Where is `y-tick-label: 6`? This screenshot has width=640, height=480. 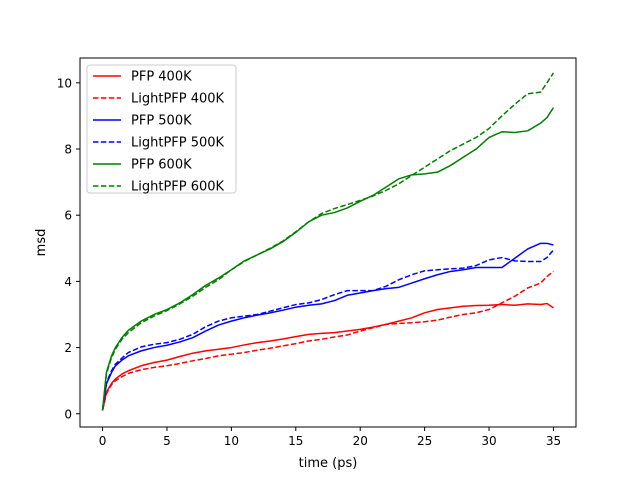
y-tick-label: 6 is located at coordinates (68, 216).